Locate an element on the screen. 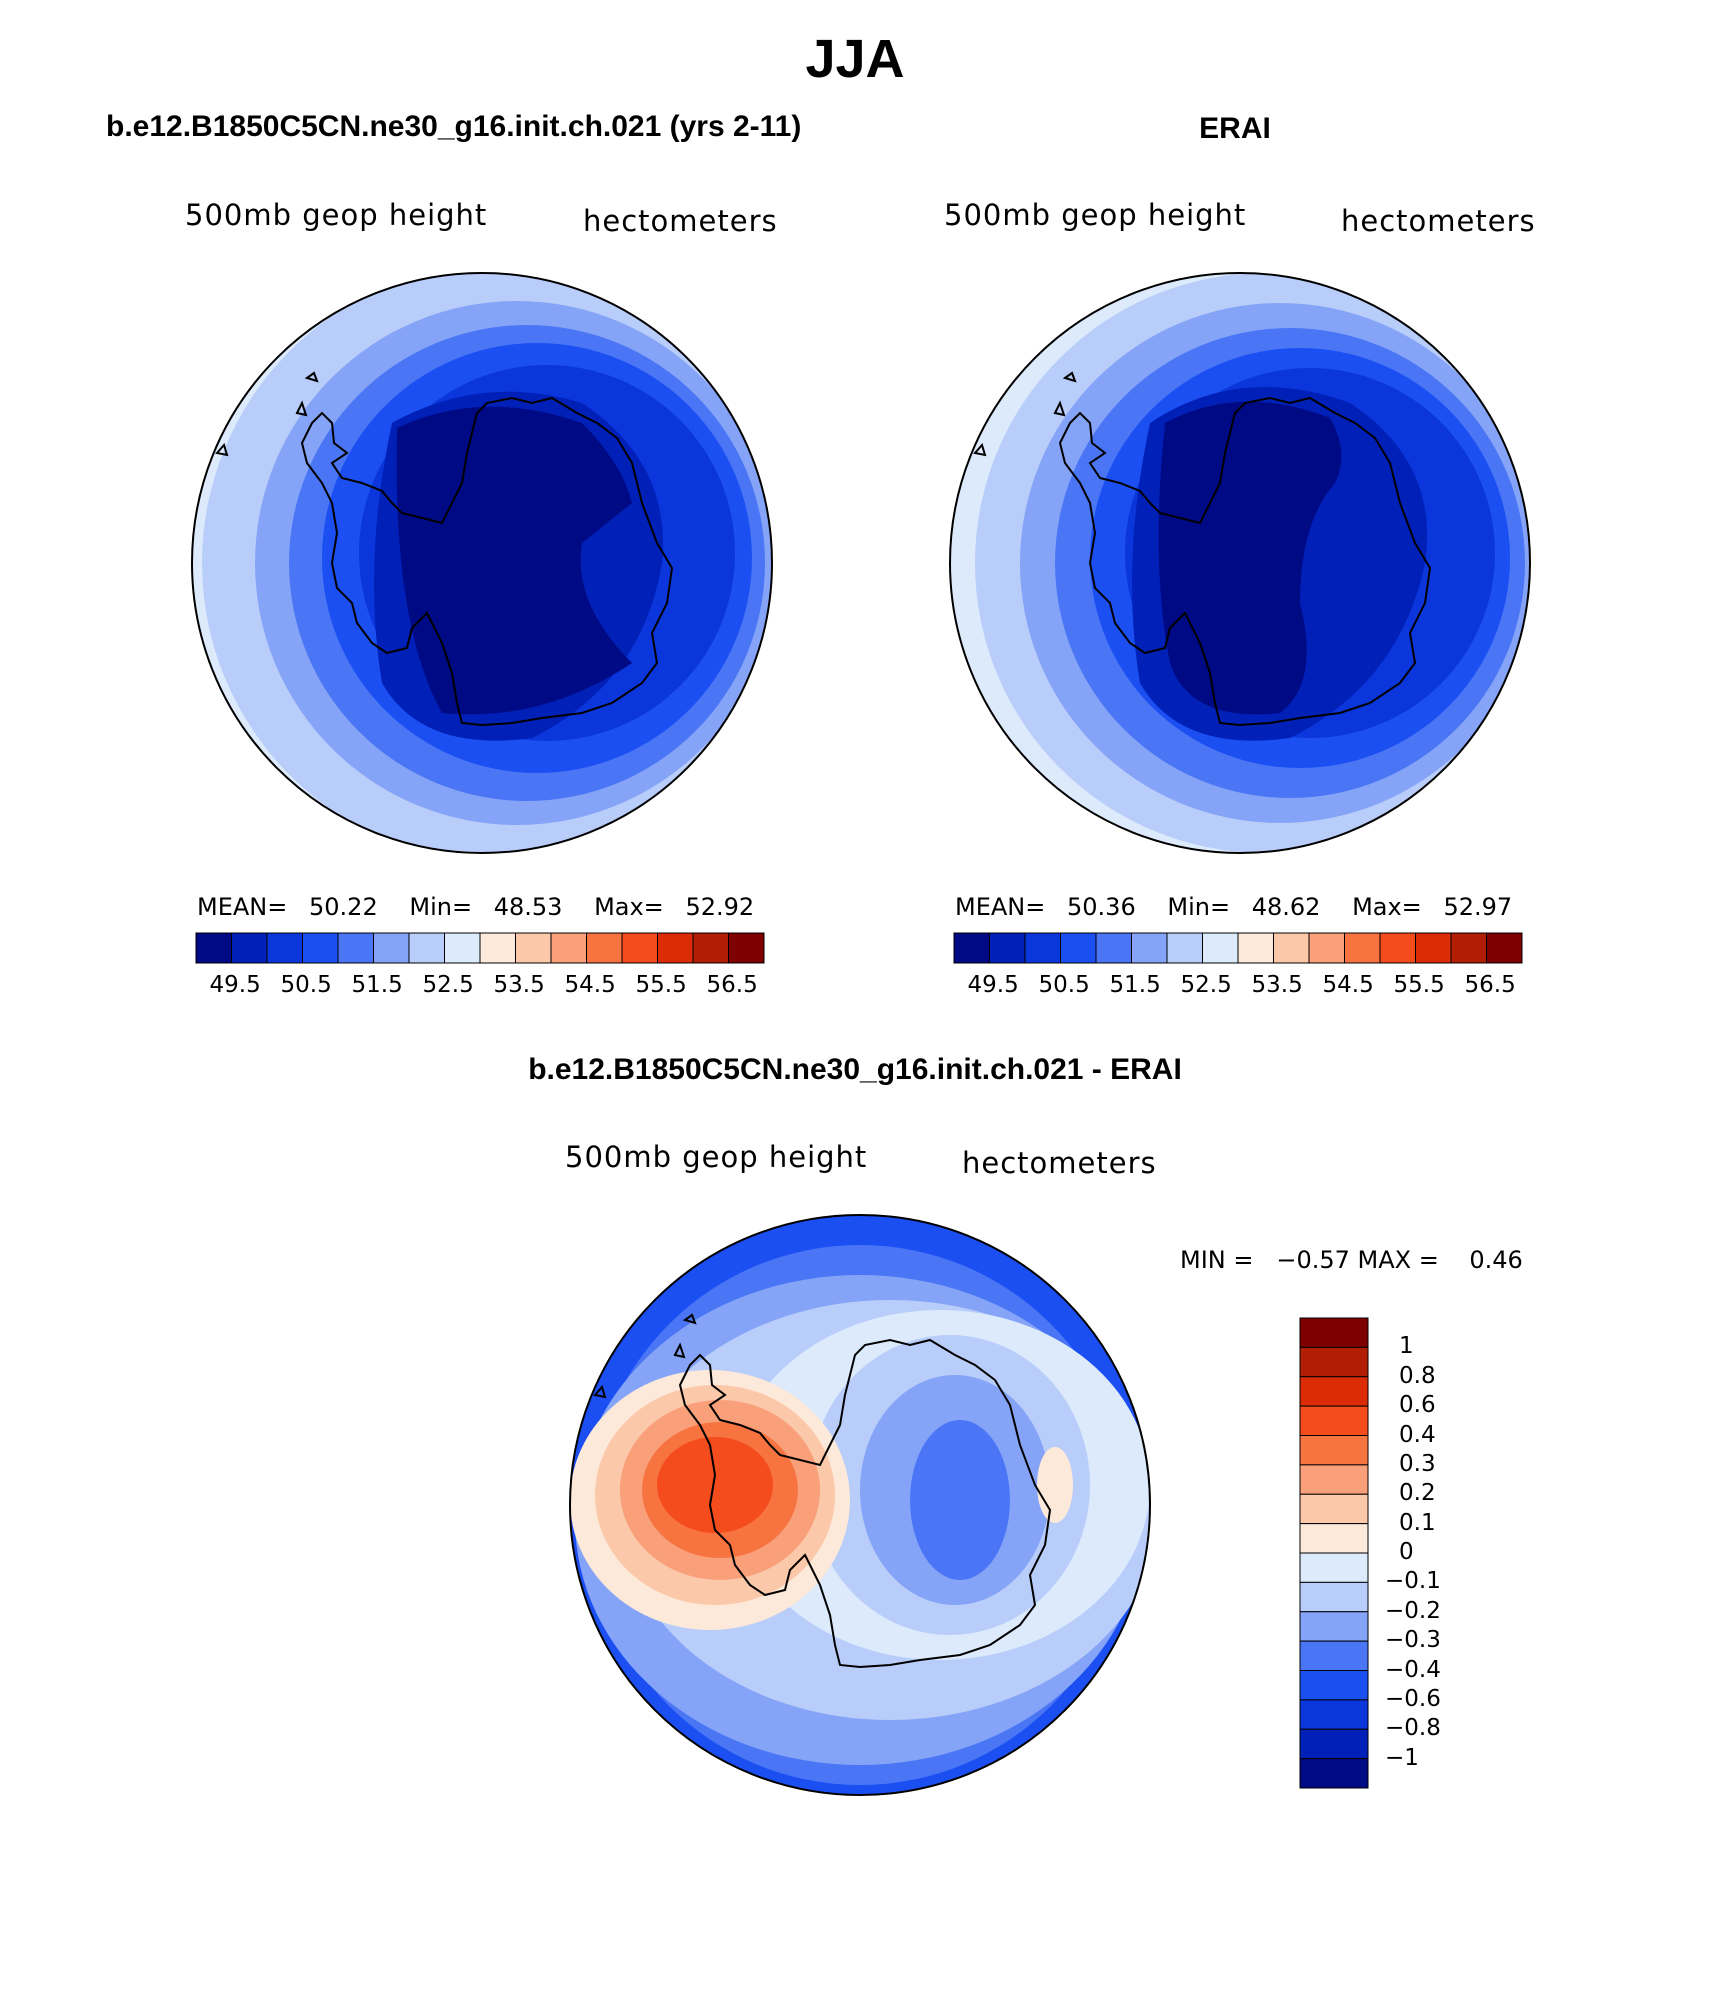 This screenshot has height=2011, width=1710. obs-mean-label: MEAN= is located at coordinates (1000, 907).